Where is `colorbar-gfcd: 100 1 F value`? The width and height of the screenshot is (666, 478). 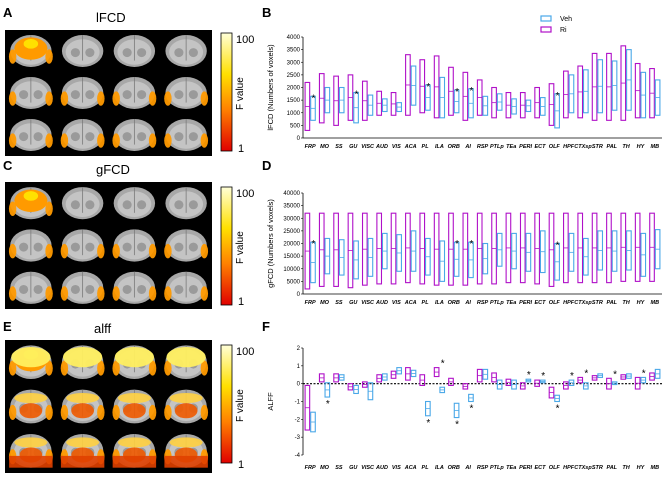 colorbar-gfcd: 100 1 F value is located at coordinates (237, 247).